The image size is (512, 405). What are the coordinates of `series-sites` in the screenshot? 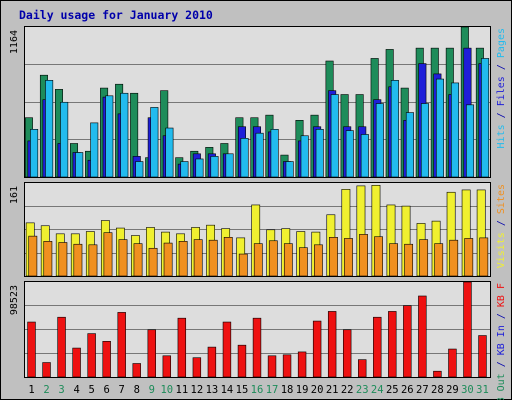 It's located at (258, 254).